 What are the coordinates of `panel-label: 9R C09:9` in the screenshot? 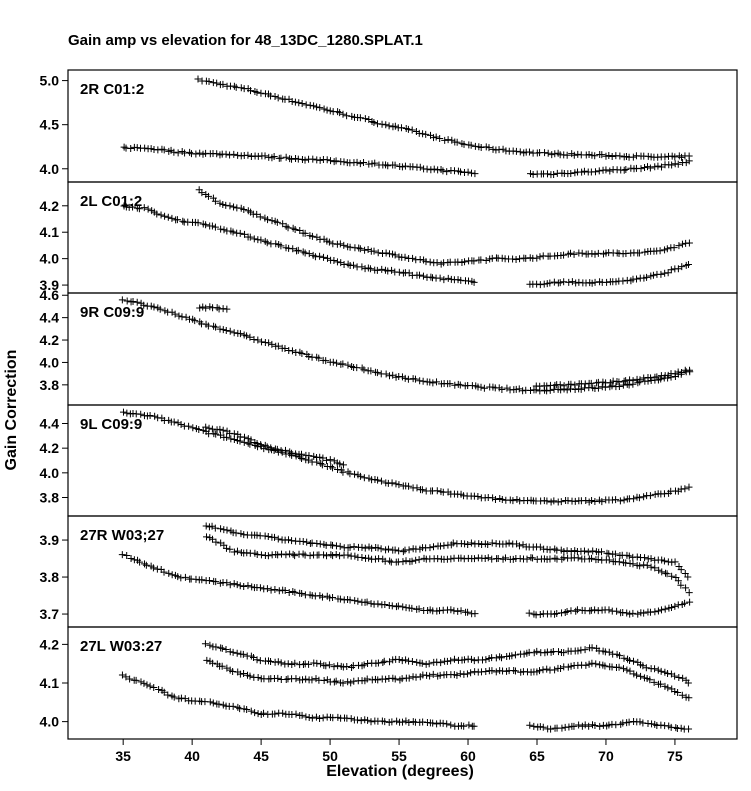 It's located at (112, 312).